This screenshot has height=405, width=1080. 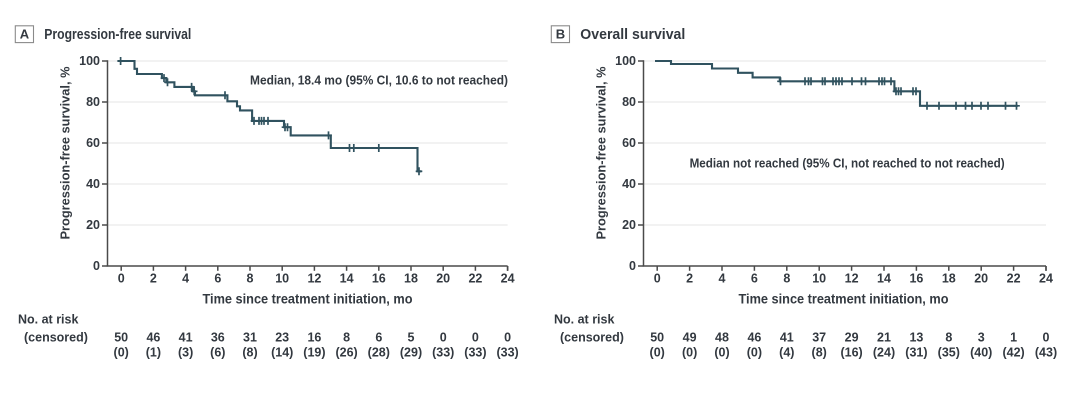 I want to click on svg-text: 1, so click(x=1013, y=338).